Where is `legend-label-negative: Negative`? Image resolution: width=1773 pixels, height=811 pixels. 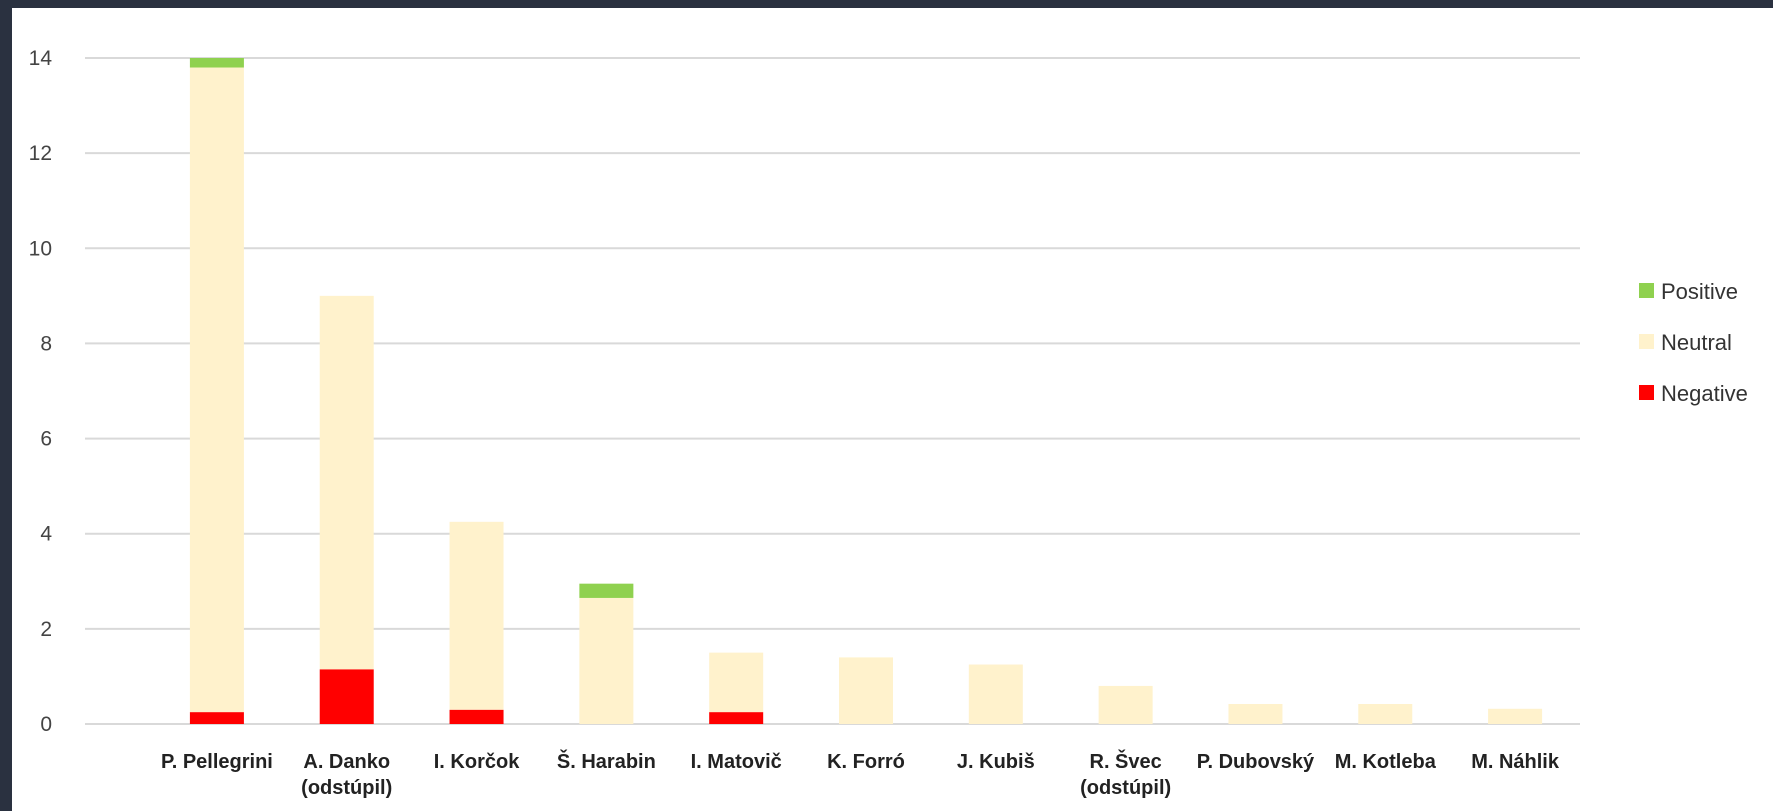 legend-label-negative: Negative is located at coordinates (1704, 393).